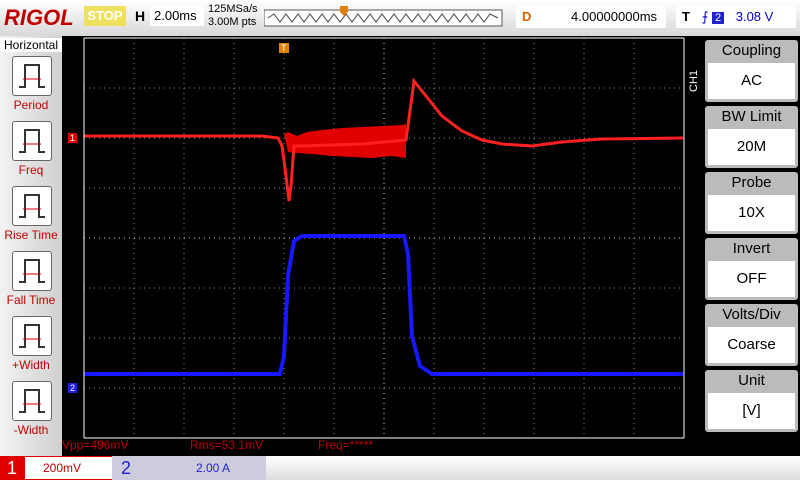  I want to click on menu-value: Coarse, so click(751, 345).